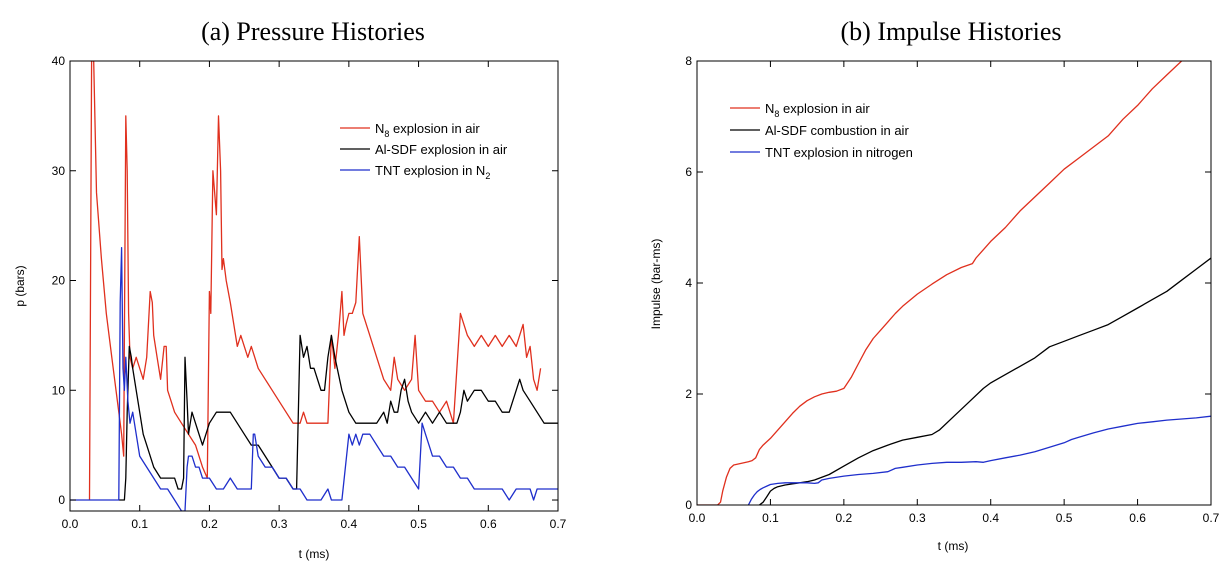 This screenshot has height=564, width=1221. What do you see at coordinates (432, 172) in the screenshot?
I see `legend-label-a-2: TNT explosion in N2` at bounding box center [432, 172].